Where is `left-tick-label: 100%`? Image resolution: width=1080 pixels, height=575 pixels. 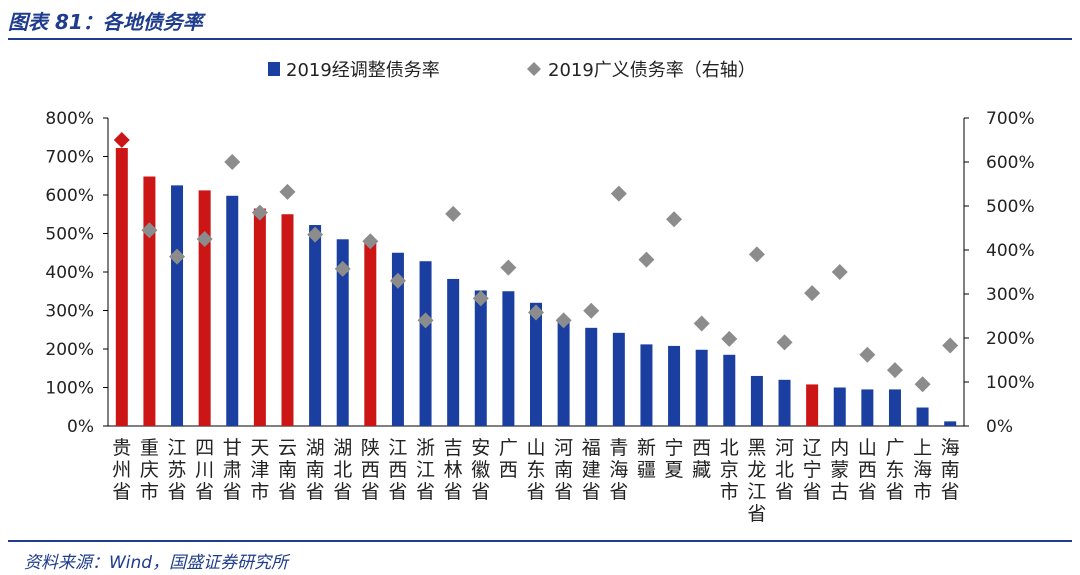
left-tick-label: 100% is located at coordinates (69, 389).